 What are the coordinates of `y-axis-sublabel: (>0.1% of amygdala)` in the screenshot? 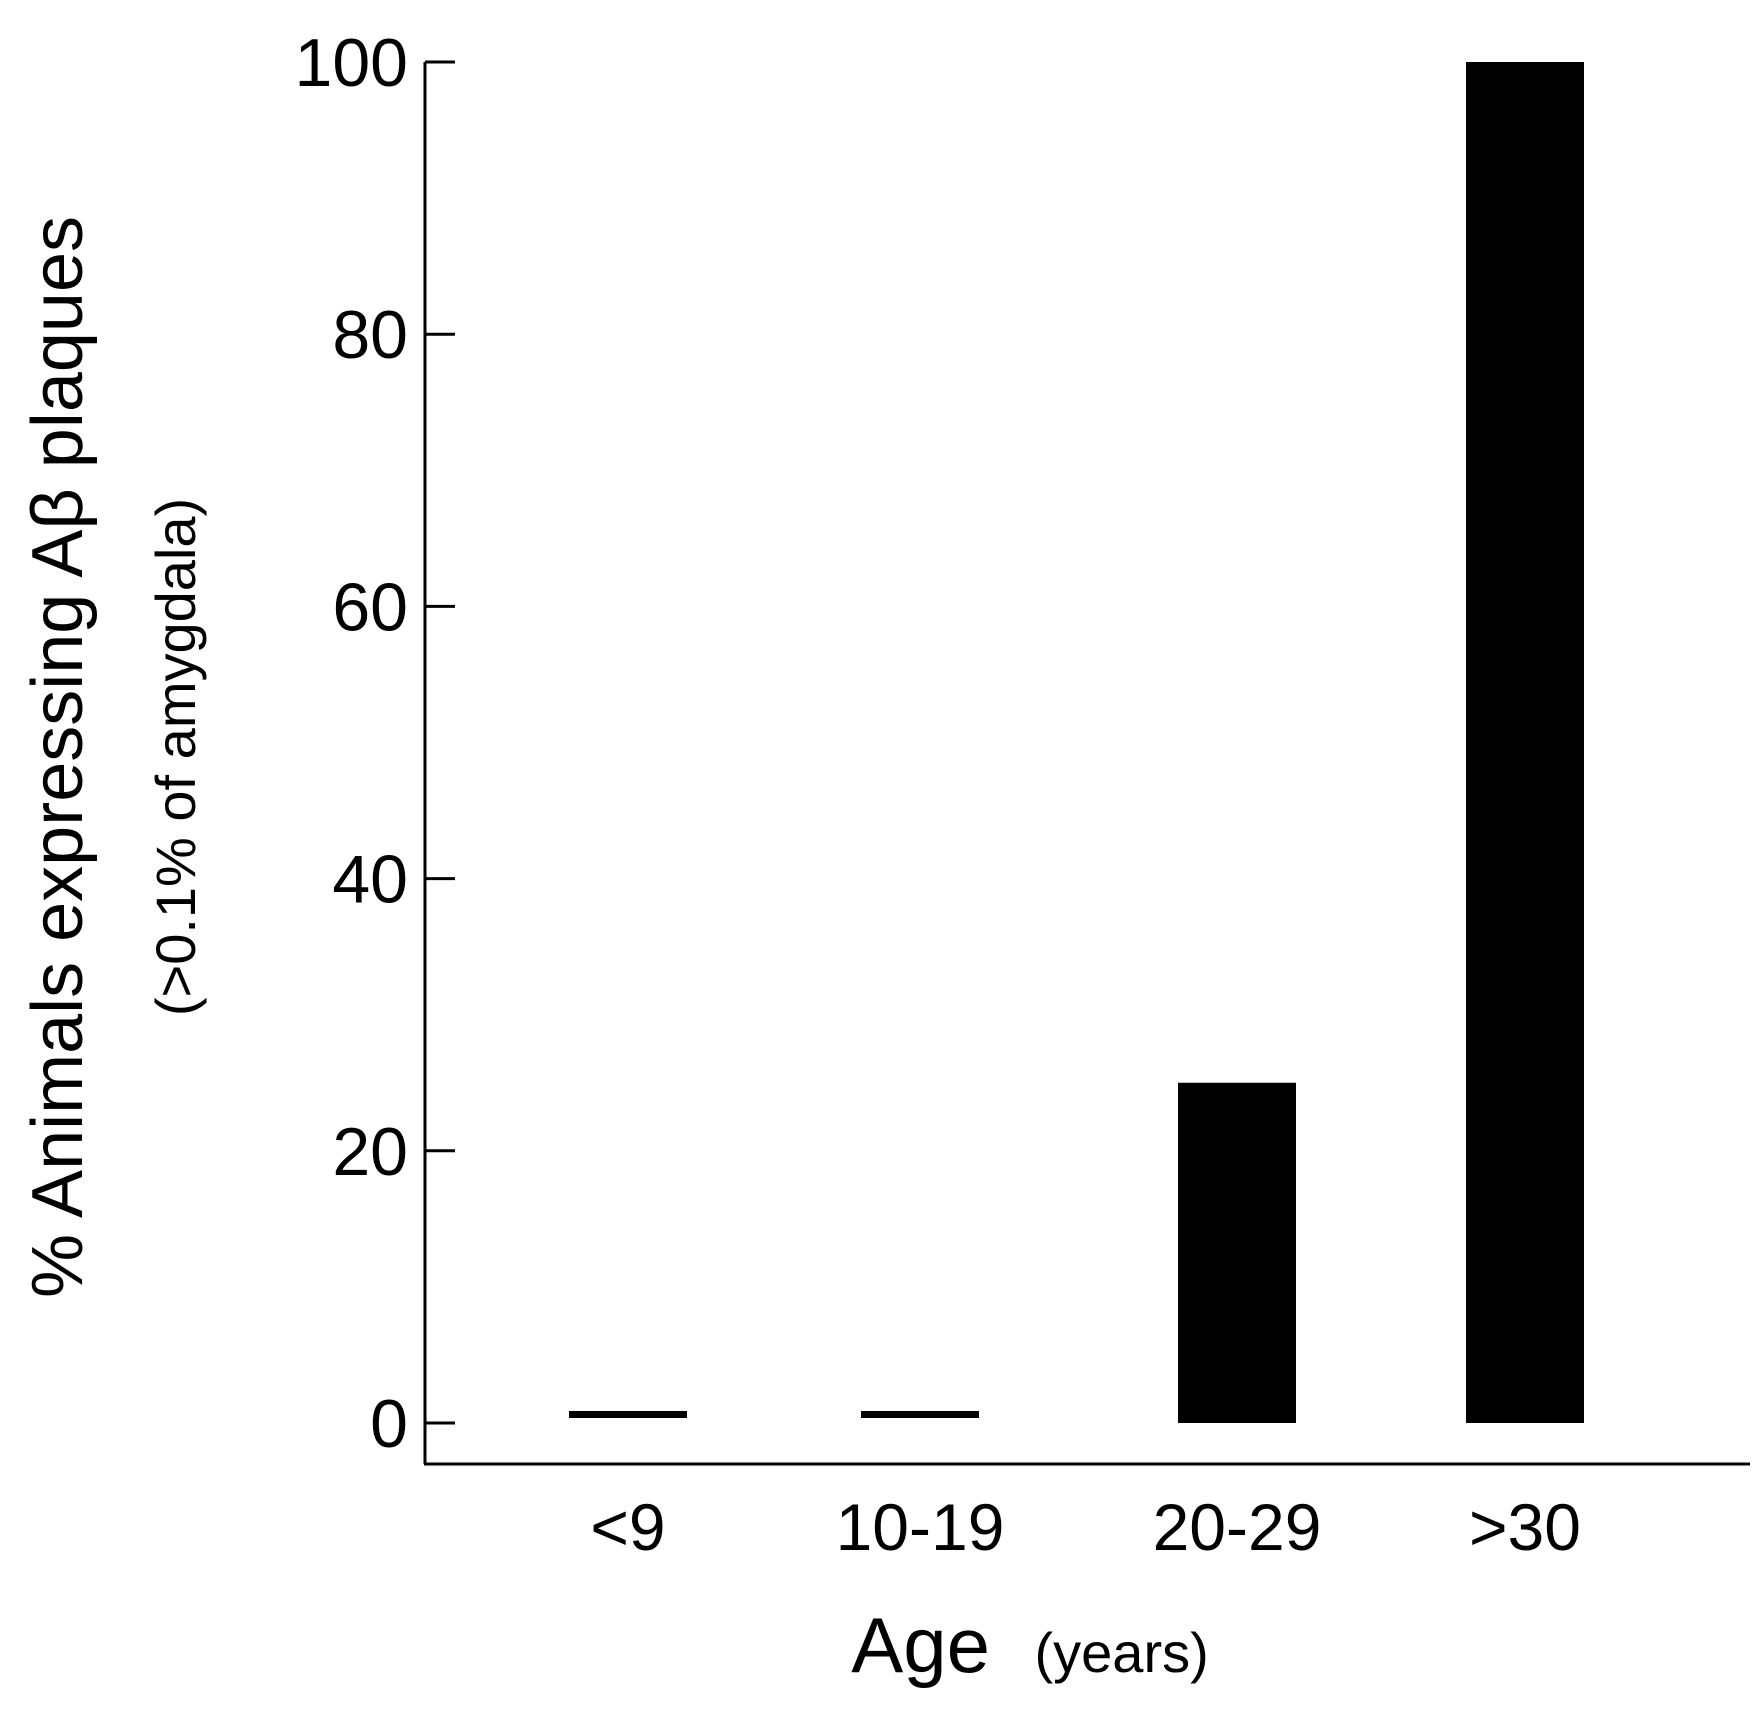 It's located at (175, 757).